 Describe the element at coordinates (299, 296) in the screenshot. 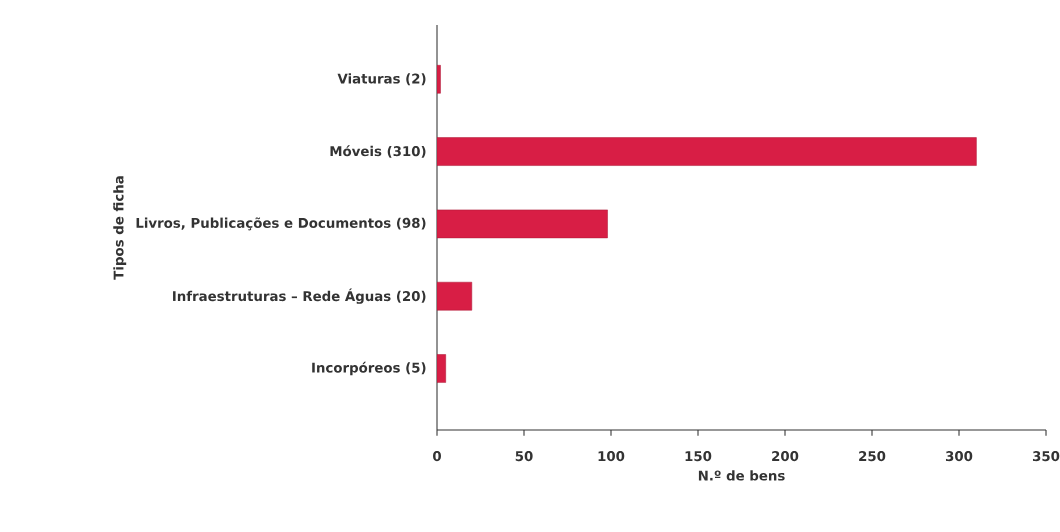

I see `y-tick-label: Infraestruturas – Rede Águas (20)` at that location.